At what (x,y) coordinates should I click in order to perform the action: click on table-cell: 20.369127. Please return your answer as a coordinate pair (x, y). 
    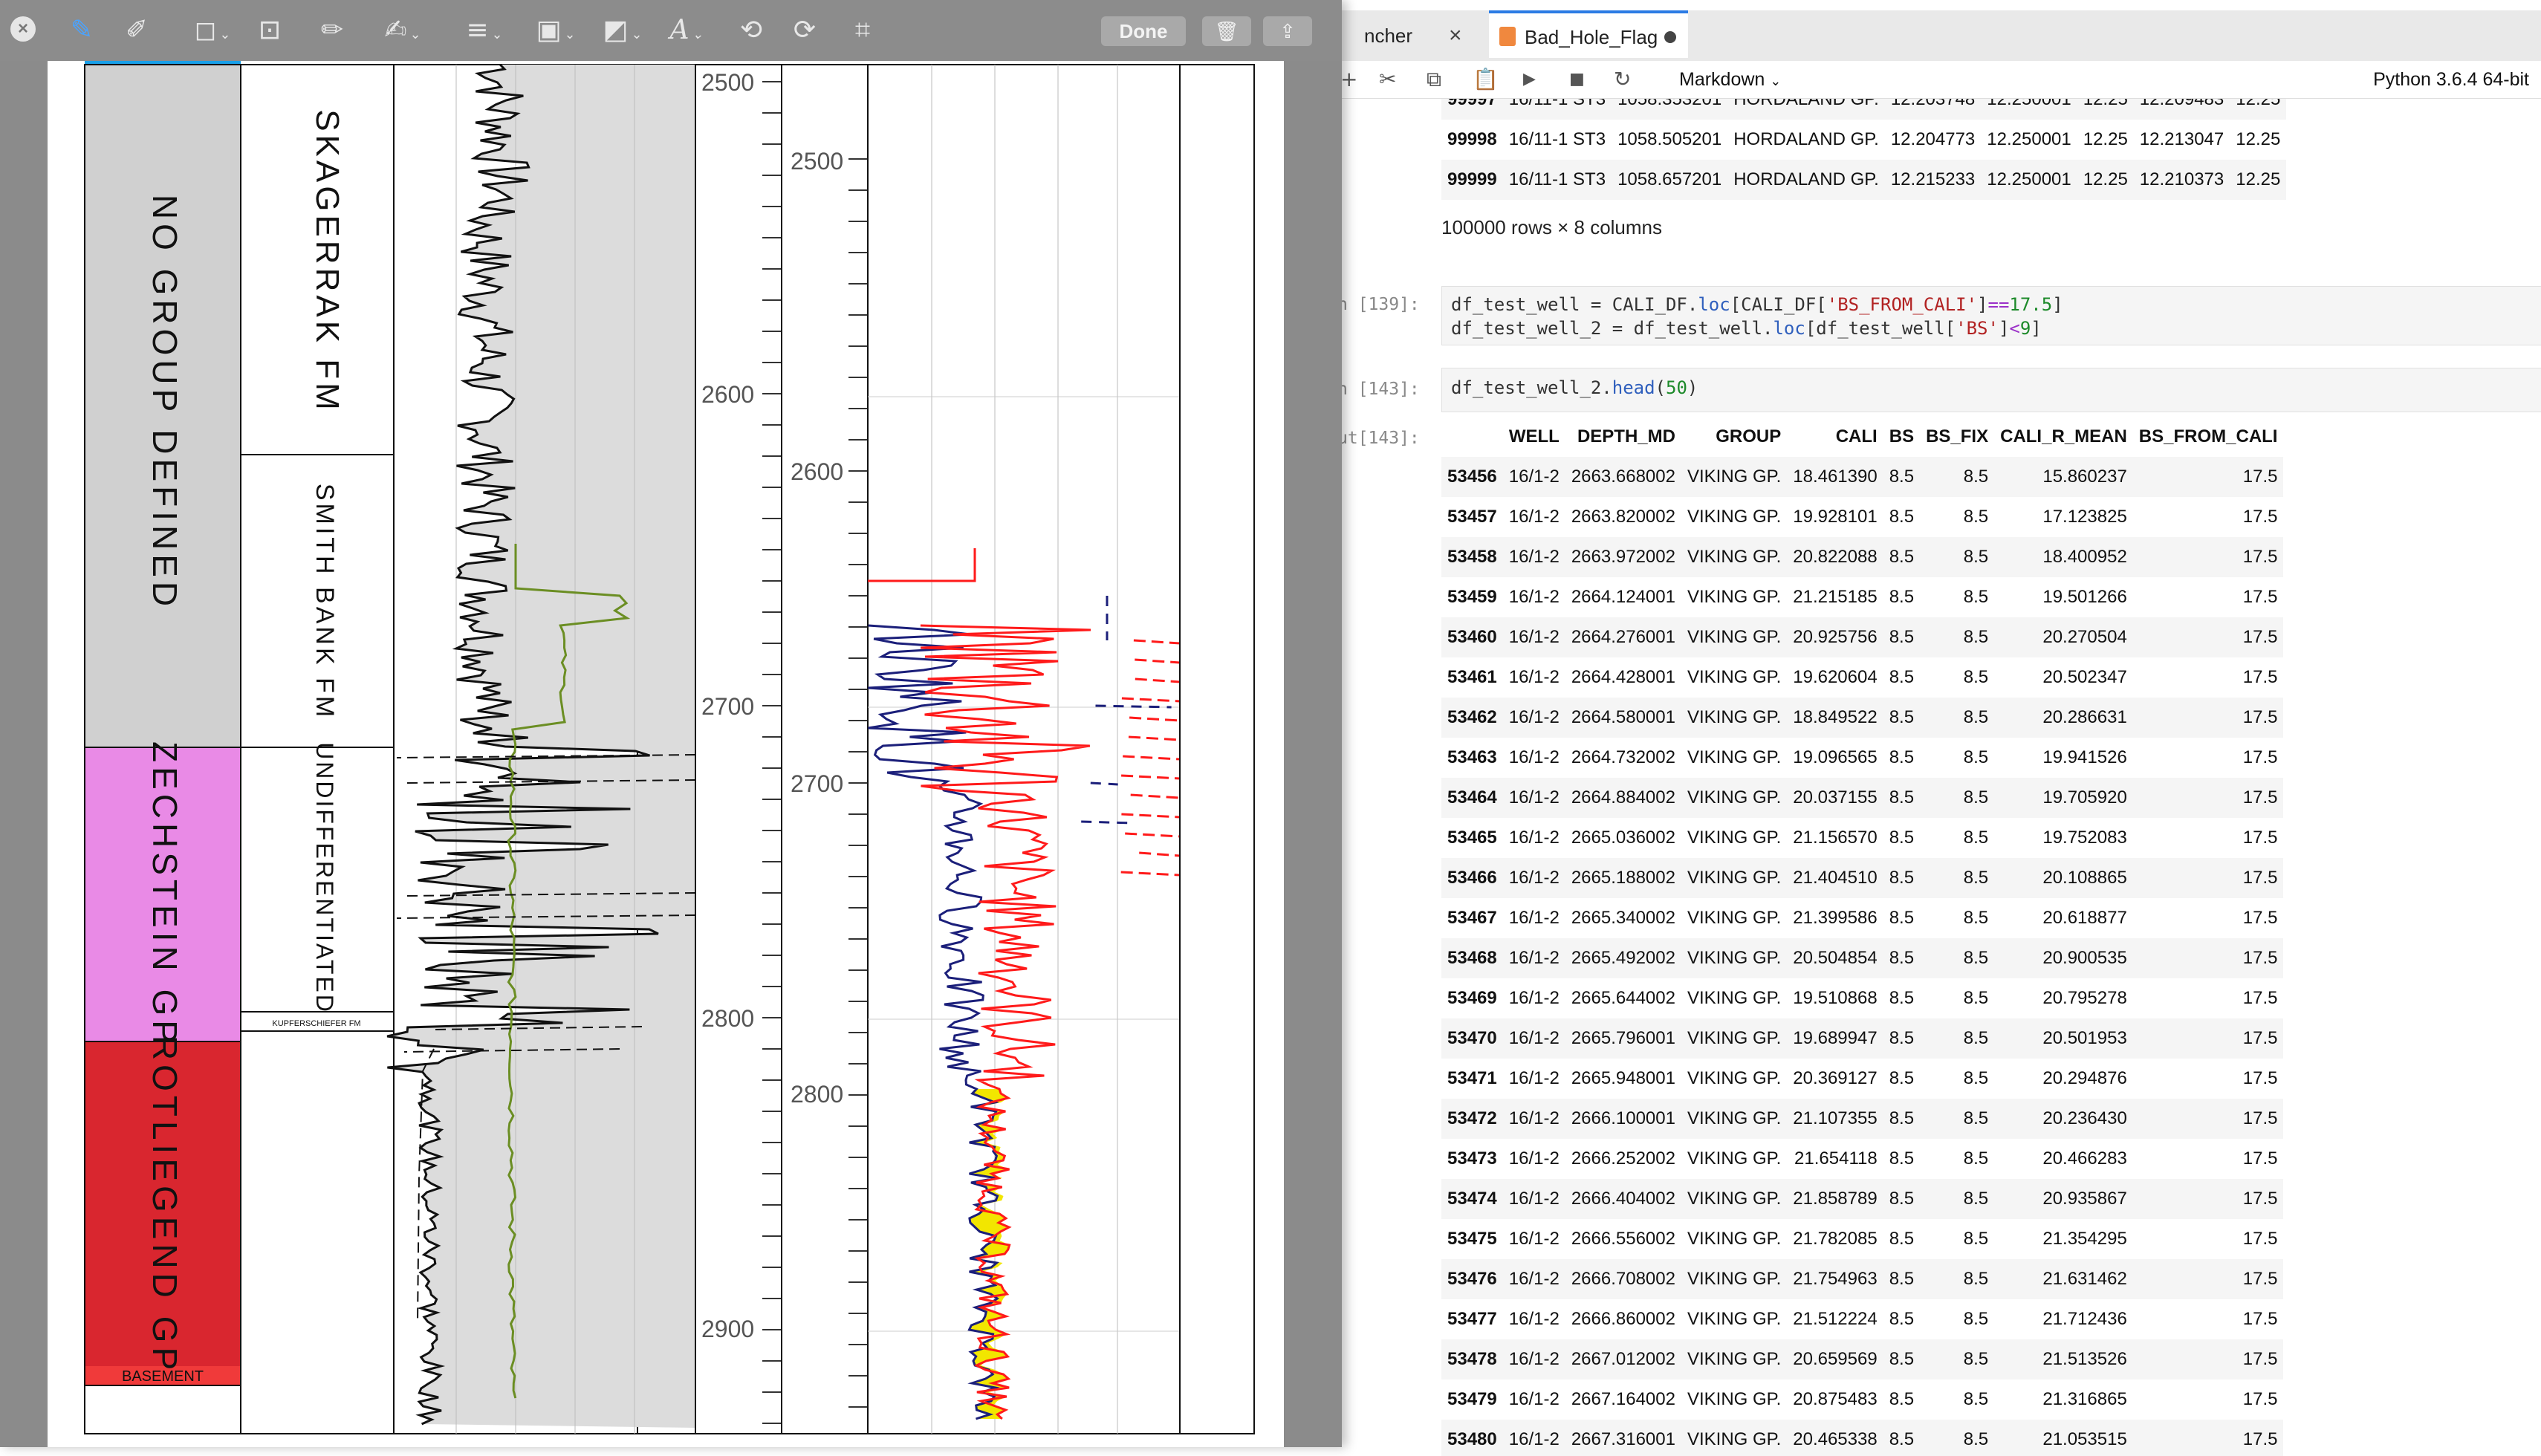
    Looking at the image, I should click on (1835, 1078).